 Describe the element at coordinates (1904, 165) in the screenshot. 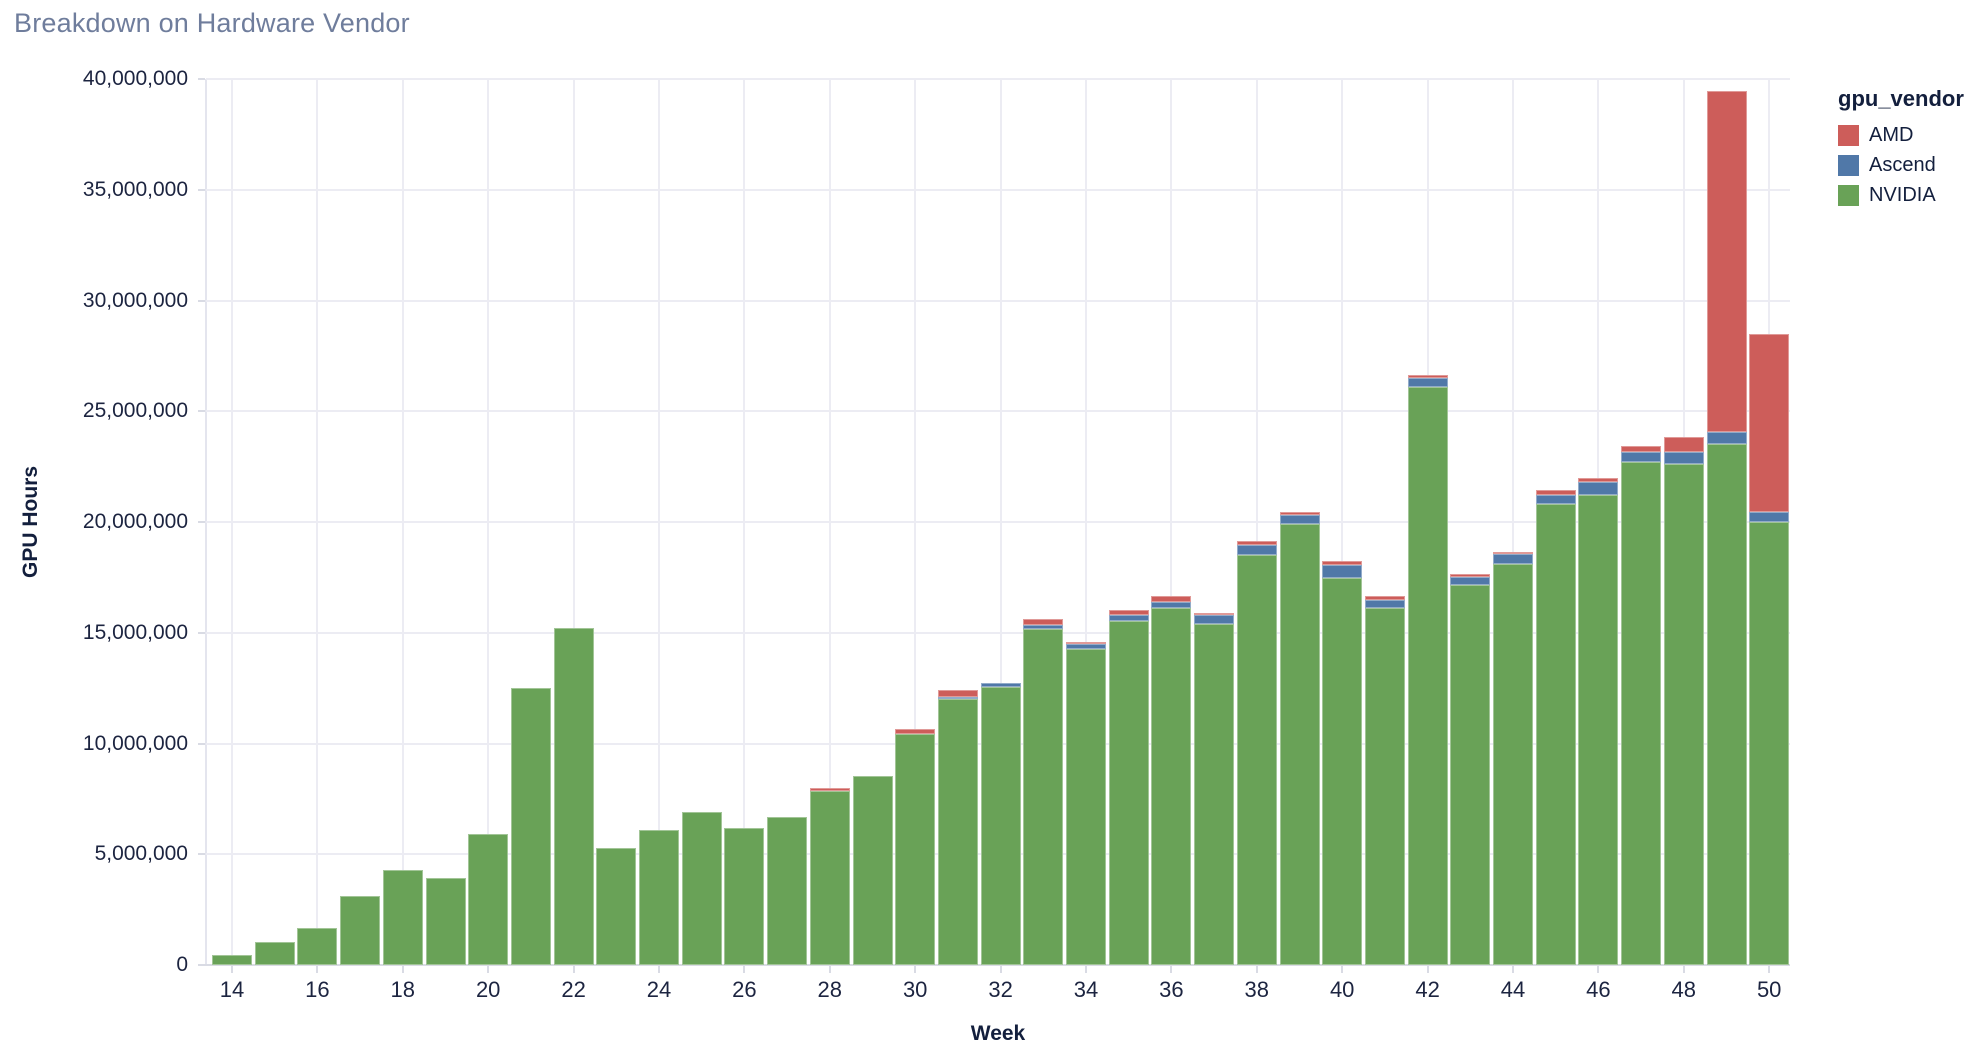

I see `legend-item-ascend: Ascend` at that location.